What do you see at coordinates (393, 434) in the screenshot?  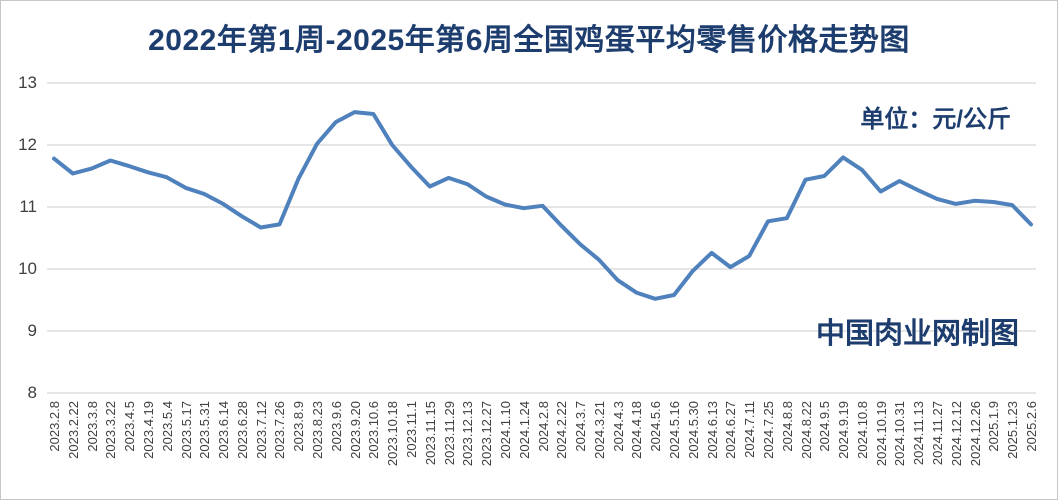 I see `x-tick-label: 2023.10.18` at bounding box center [393, 434].